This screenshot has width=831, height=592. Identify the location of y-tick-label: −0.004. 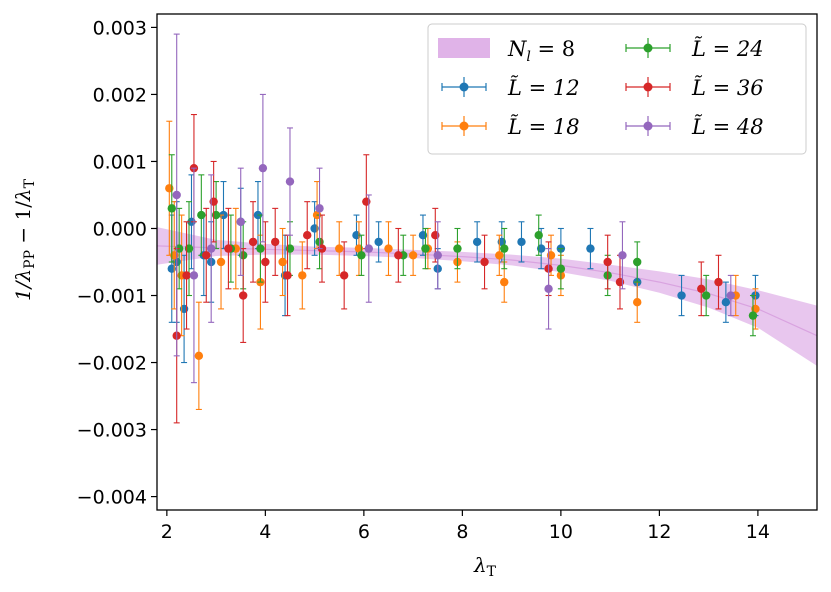
(112, 498).